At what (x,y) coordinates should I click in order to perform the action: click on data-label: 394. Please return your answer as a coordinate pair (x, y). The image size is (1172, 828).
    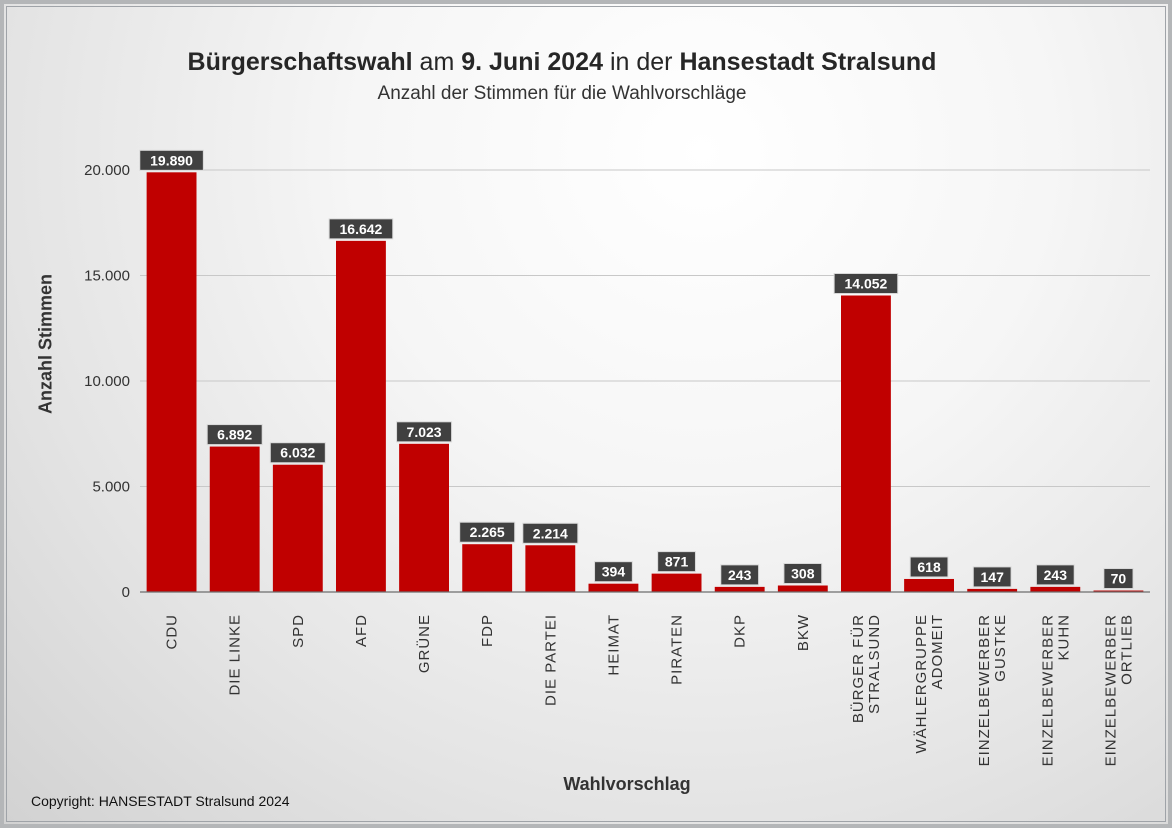
    Looking at the image, I should click on (614, 572).